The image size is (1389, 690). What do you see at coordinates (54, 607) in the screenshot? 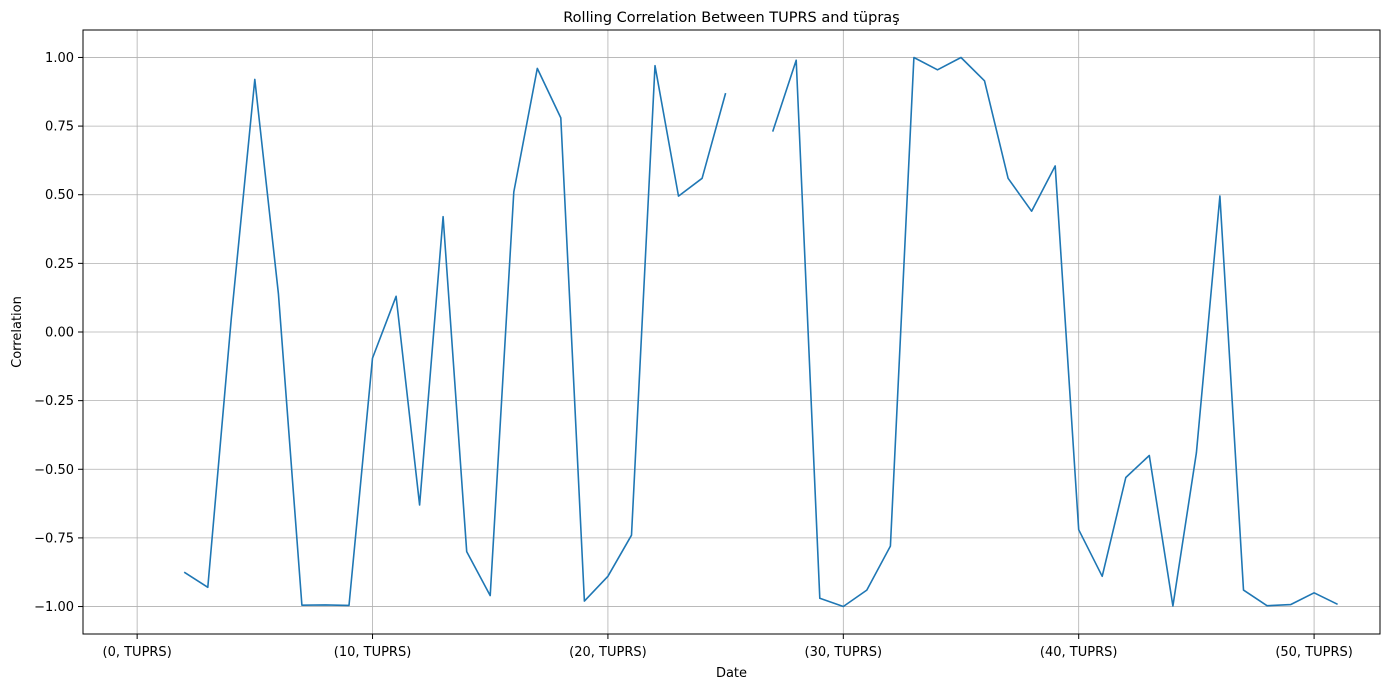
I see `y-tick-label: −1.00` at bounding box center [54, 607].